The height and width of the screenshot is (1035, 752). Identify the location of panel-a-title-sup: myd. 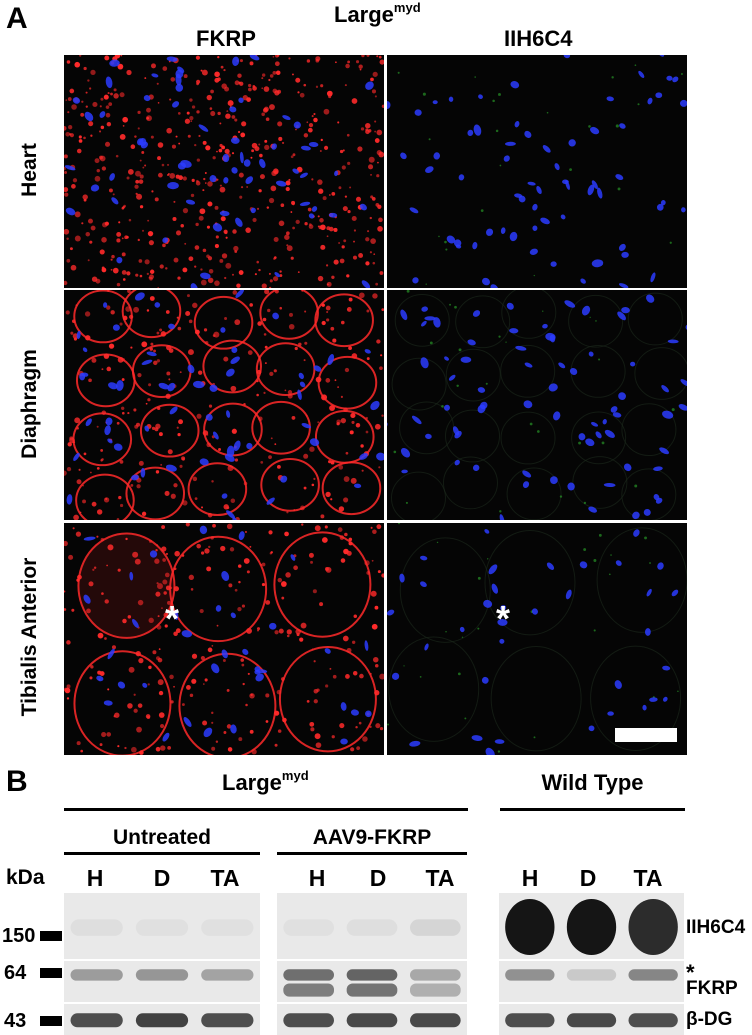
(407, 7).